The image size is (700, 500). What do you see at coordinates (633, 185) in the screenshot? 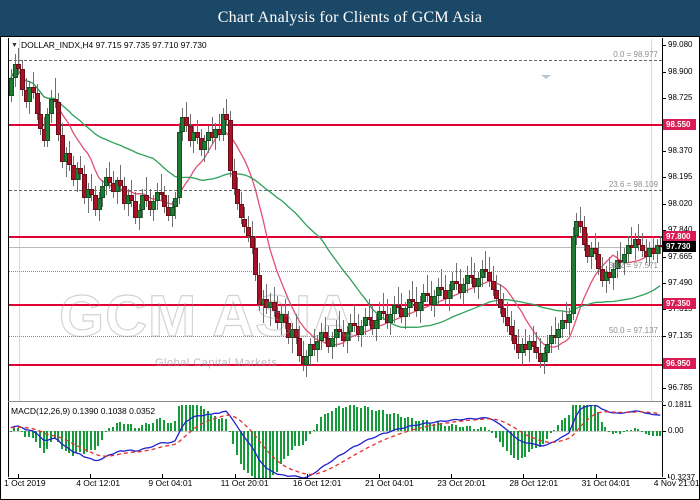
I see `fibonacci-label: 23.6 = 98.109` at bounding box center [633, 185].